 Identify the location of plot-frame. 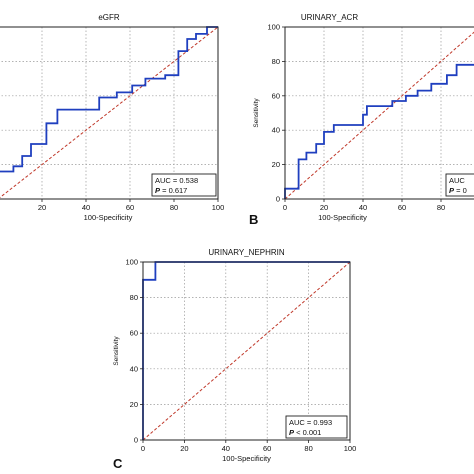
(379, 113).